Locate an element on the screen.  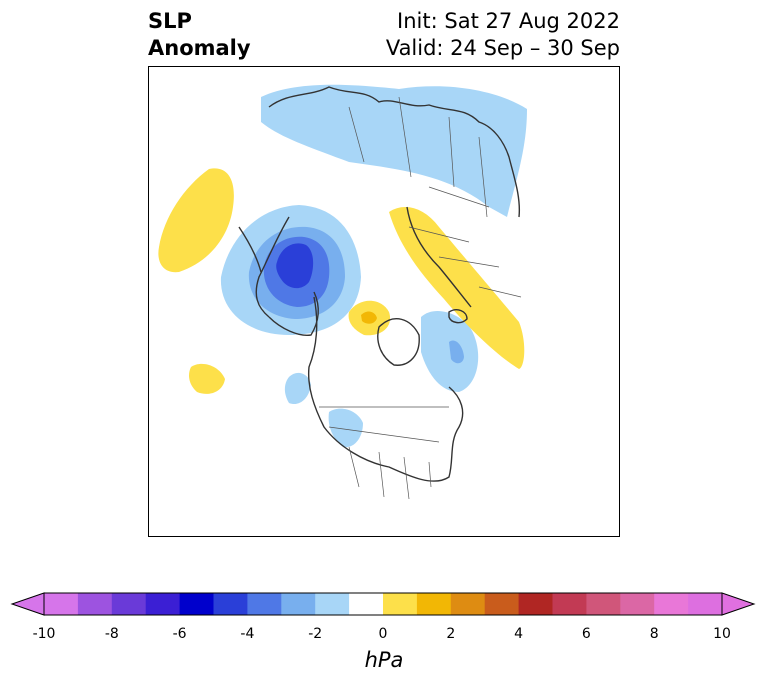
colorbar-extend-high is located at coordinates (738, 604).